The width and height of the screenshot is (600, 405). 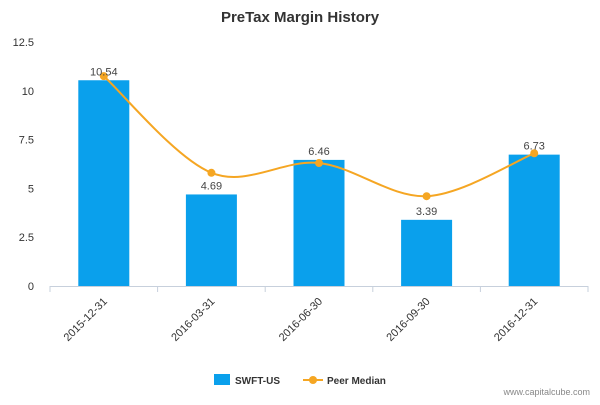 What do you see at coordinates (86, 320) in the screenshot?
I see `x-tick-label: 2015-12-31` at bounding box center [86, 320].